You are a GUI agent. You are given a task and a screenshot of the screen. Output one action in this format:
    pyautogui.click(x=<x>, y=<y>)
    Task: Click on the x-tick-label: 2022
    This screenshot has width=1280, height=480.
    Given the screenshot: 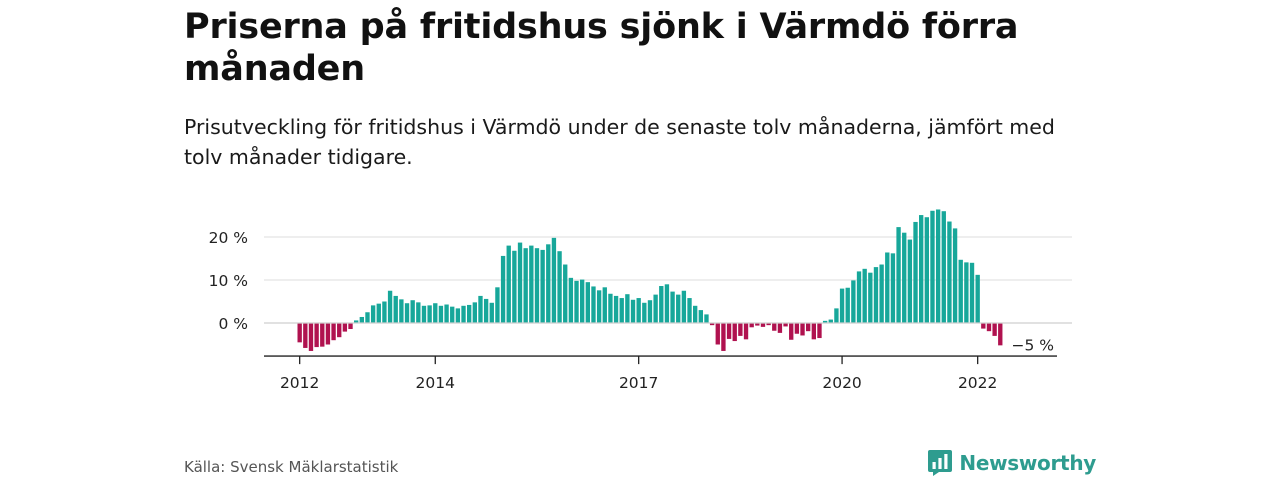 What is the action you would take?
    pyautogui.click(x=977, y=383)
    